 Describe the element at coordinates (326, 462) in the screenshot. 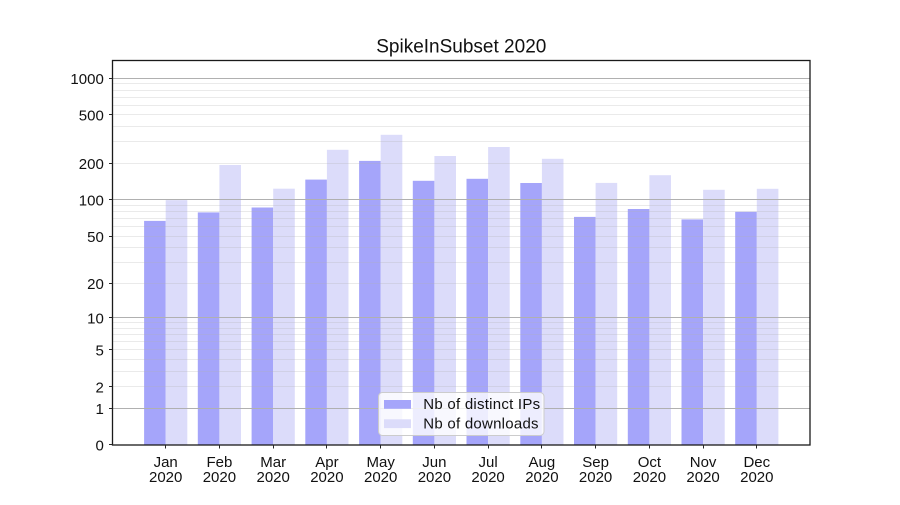

I see `svg-text: Apr` at that location.